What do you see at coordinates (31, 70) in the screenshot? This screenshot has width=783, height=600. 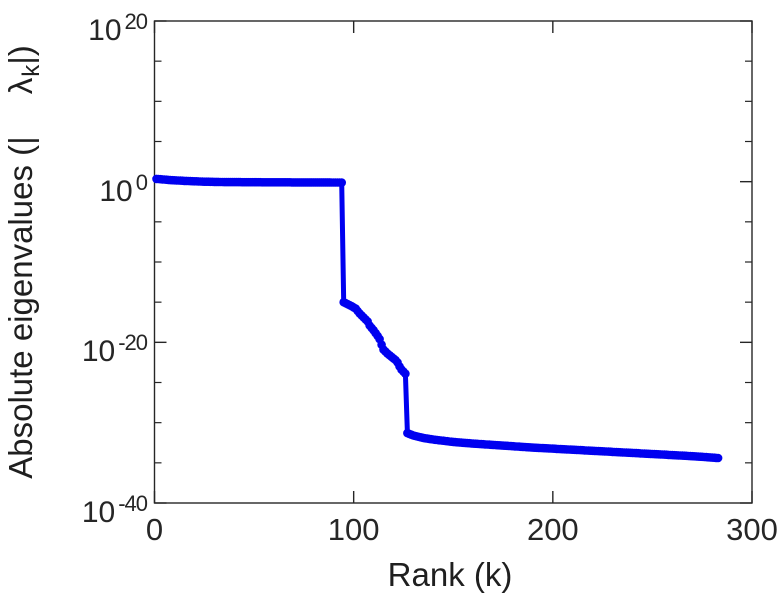 I see `lambda-subscript: k` at bounding box center [31, 70].